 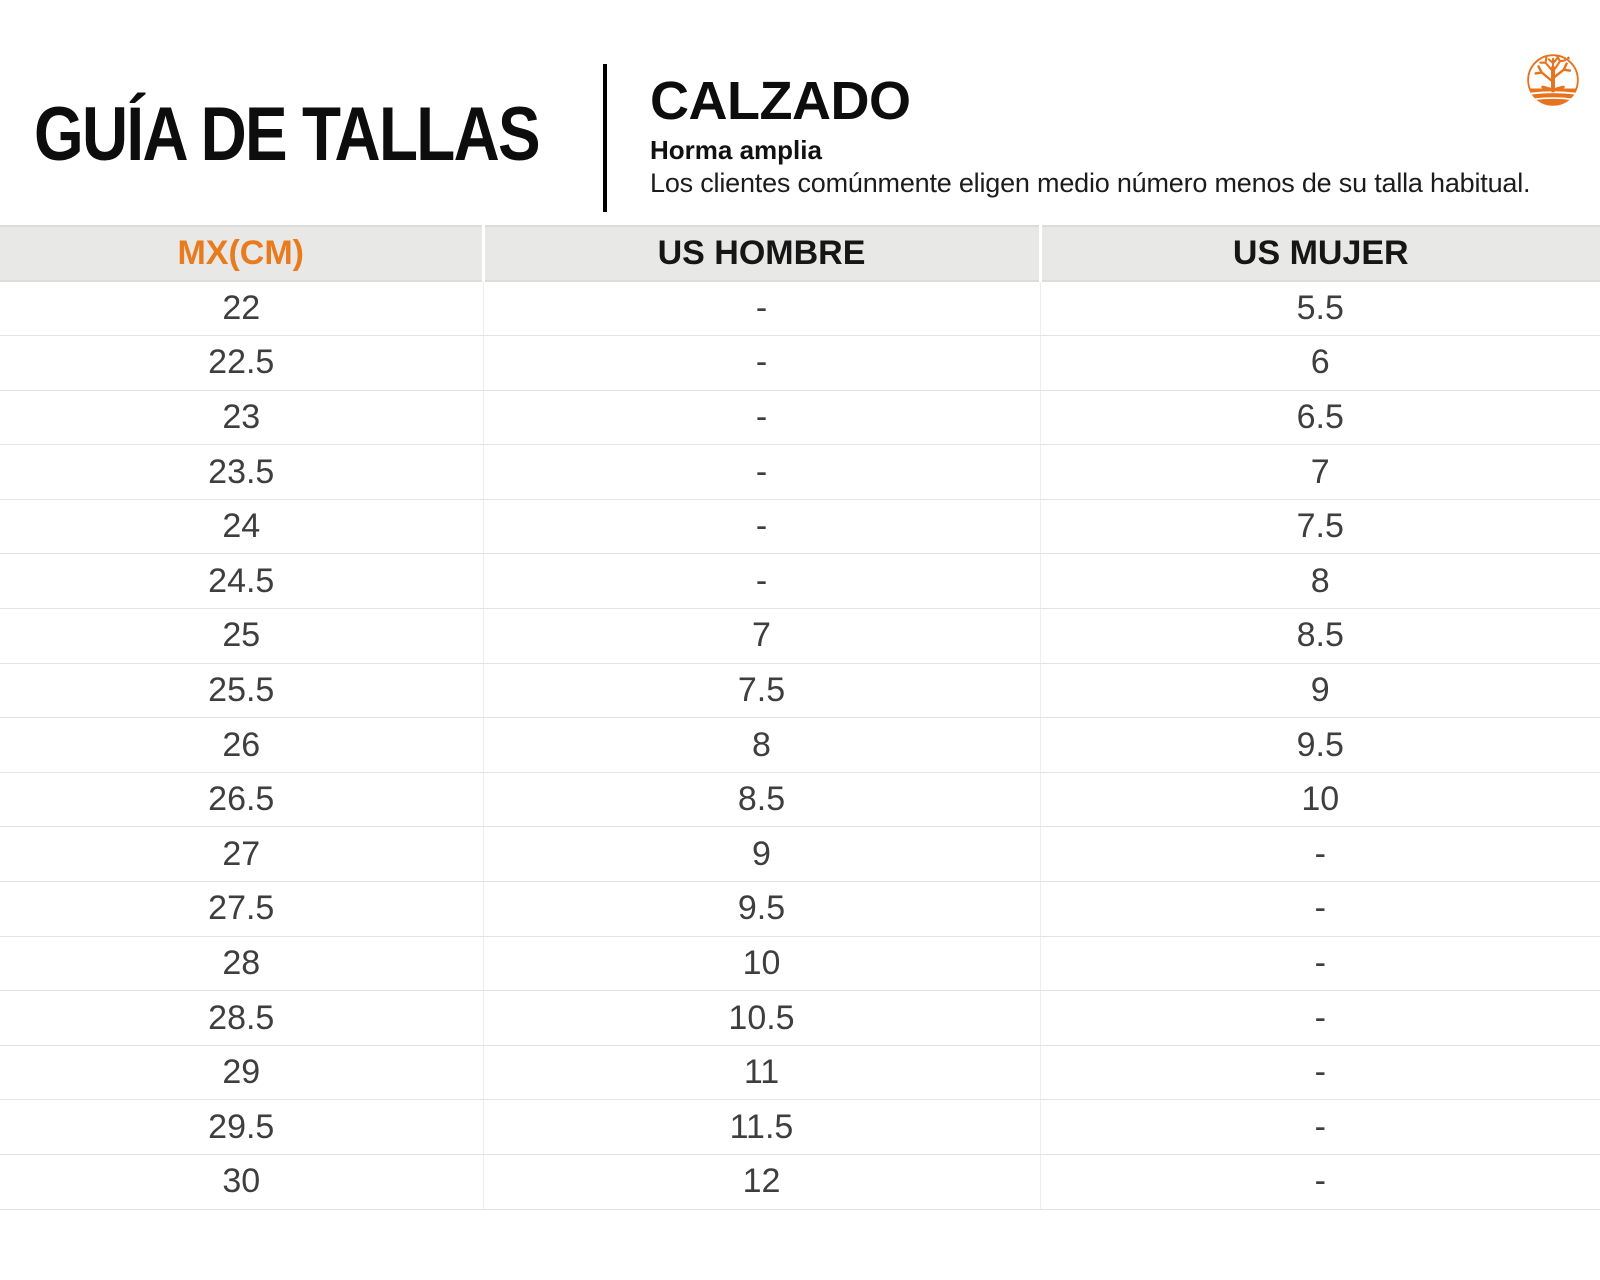 What do you see at coordinates (1319, 636) in the screenshot?
I see `us-mujer-cell: 8.5` at bounding box center [1319, 636].